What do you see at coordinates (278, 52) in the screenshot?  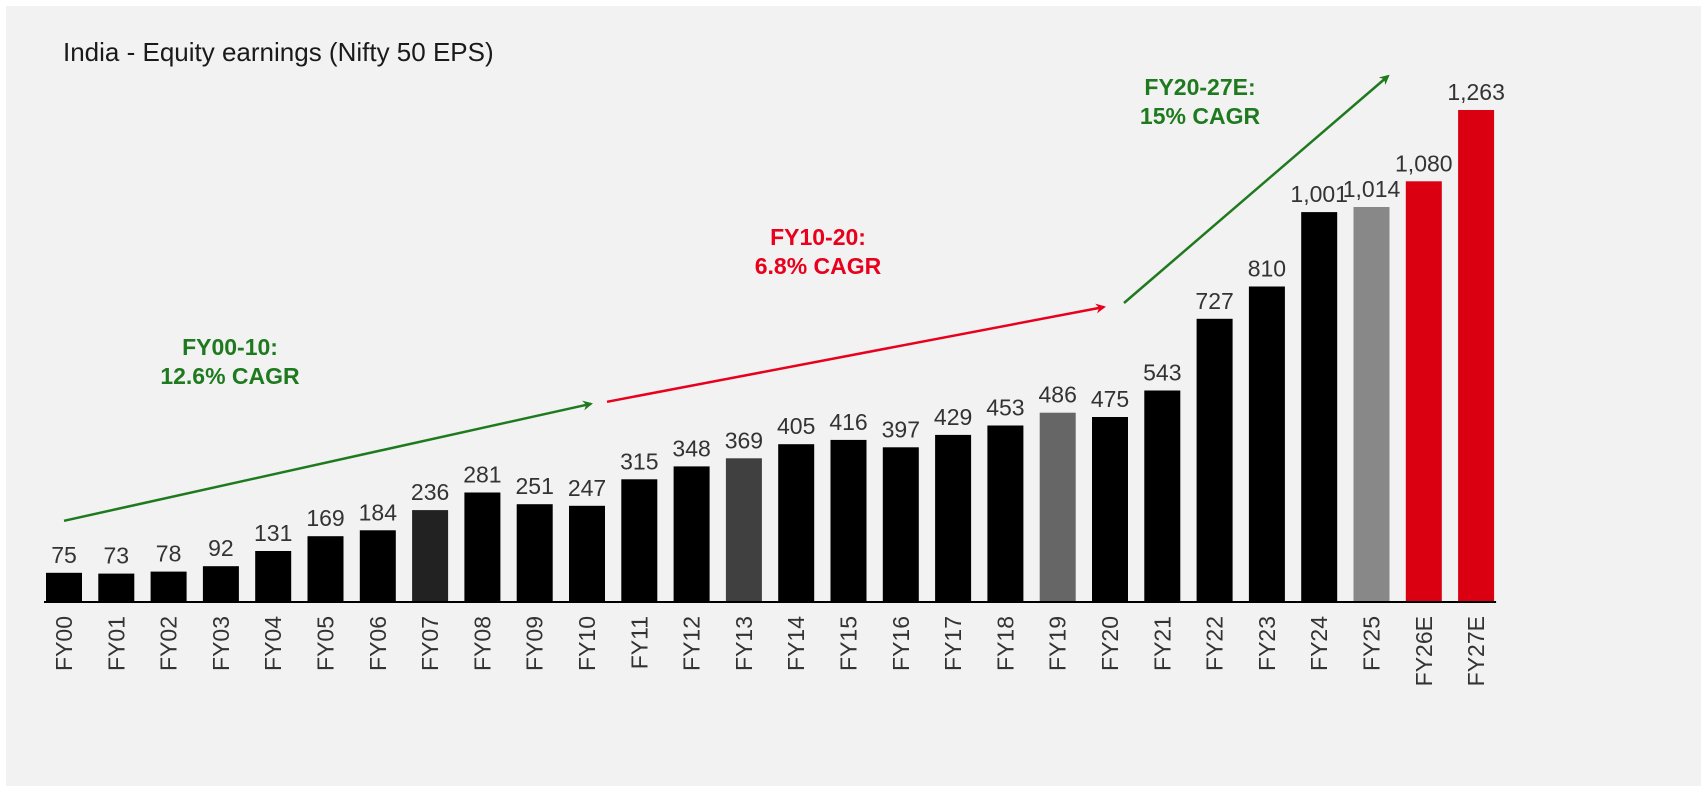 I see `chart-title: India - Equity earnings (Nifty 50 EPS)` at bounding box center [278, 52].